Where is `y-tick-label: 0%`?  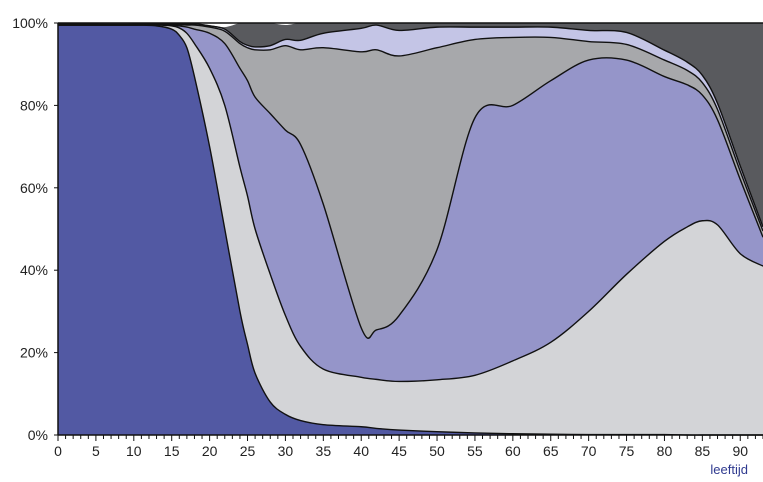
y-tick-label: 0% is located at coordinates (38, 435).